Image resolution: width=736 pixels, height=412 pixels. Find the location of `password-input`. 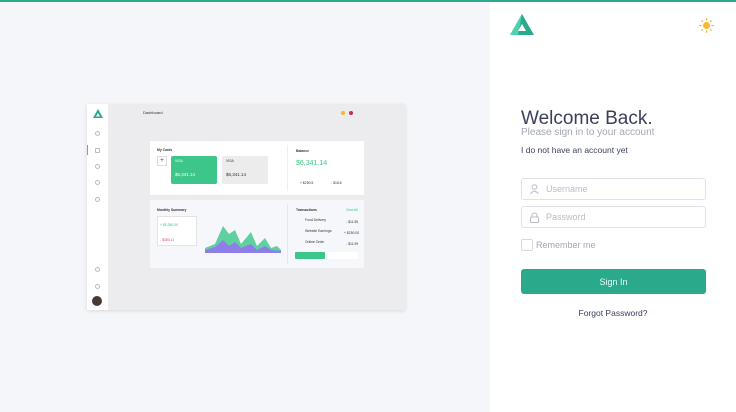

password-input is located at coordinates (621, 217).